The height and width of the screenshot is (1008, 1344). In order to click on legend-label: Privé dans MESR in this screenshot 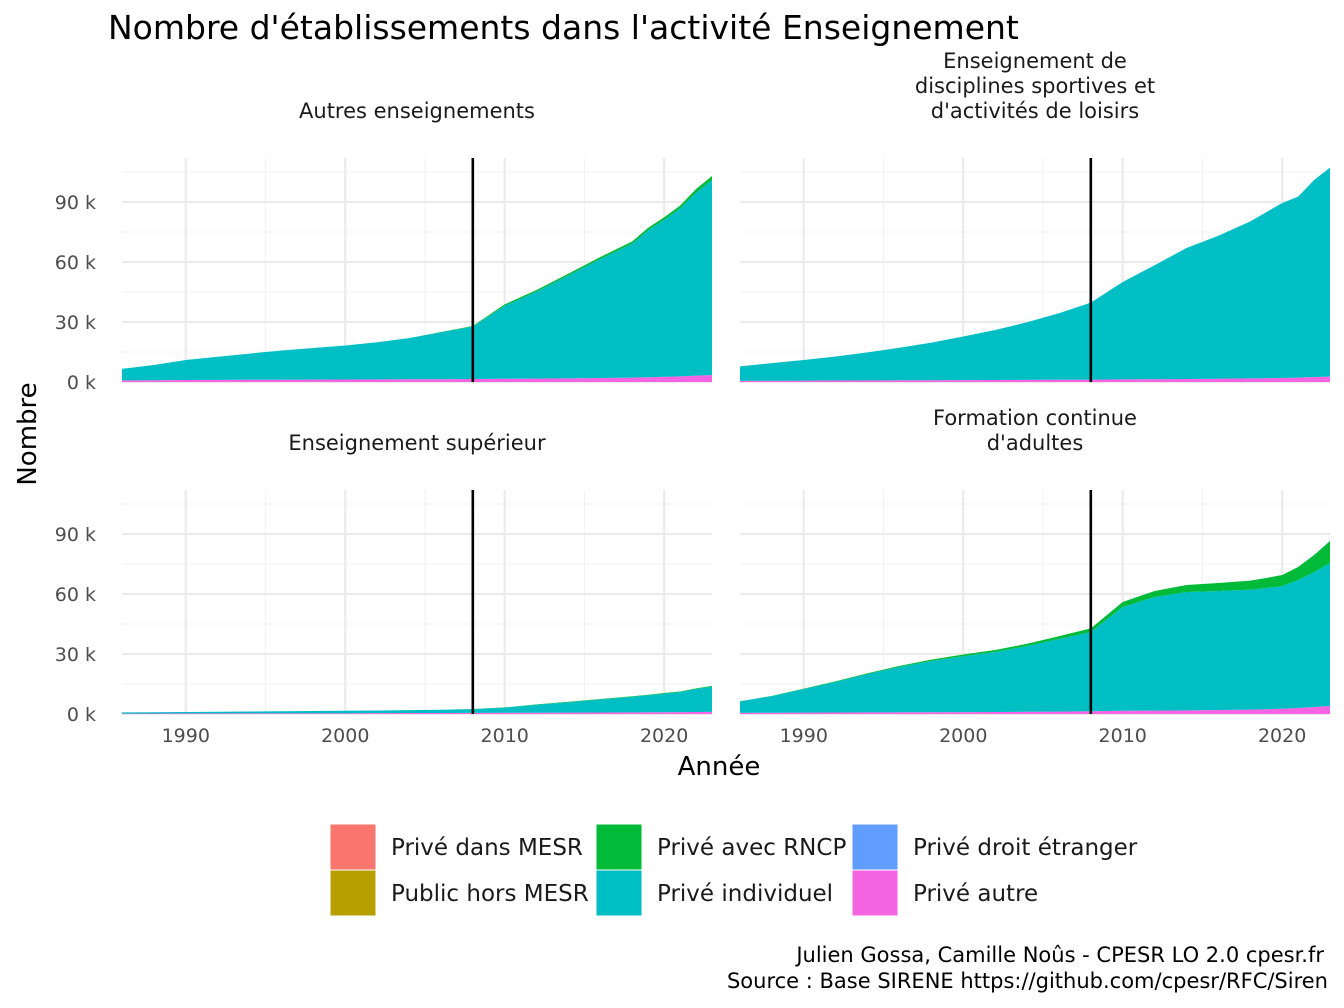, I will do `click(487, 848)`.